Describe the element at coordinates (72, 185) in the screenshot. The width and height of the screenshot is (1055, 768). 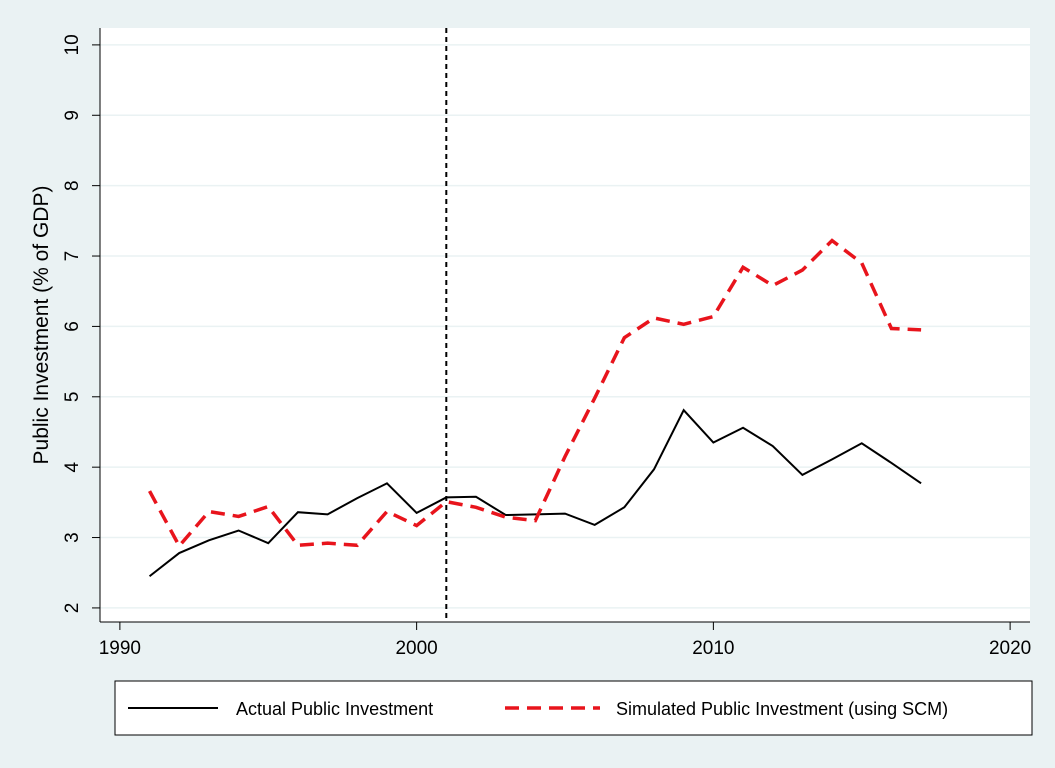
I see `y-tick-label: 8` at that location.